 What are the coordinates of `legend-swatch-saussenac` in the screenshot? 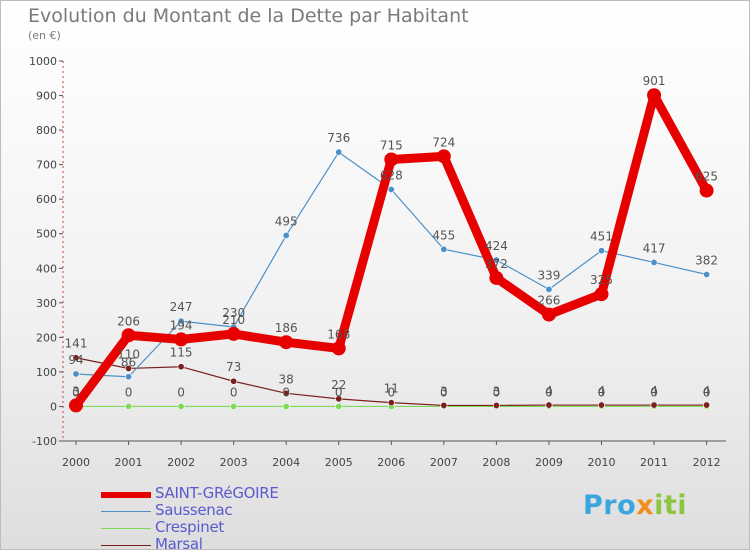 It's located at (126, 511).